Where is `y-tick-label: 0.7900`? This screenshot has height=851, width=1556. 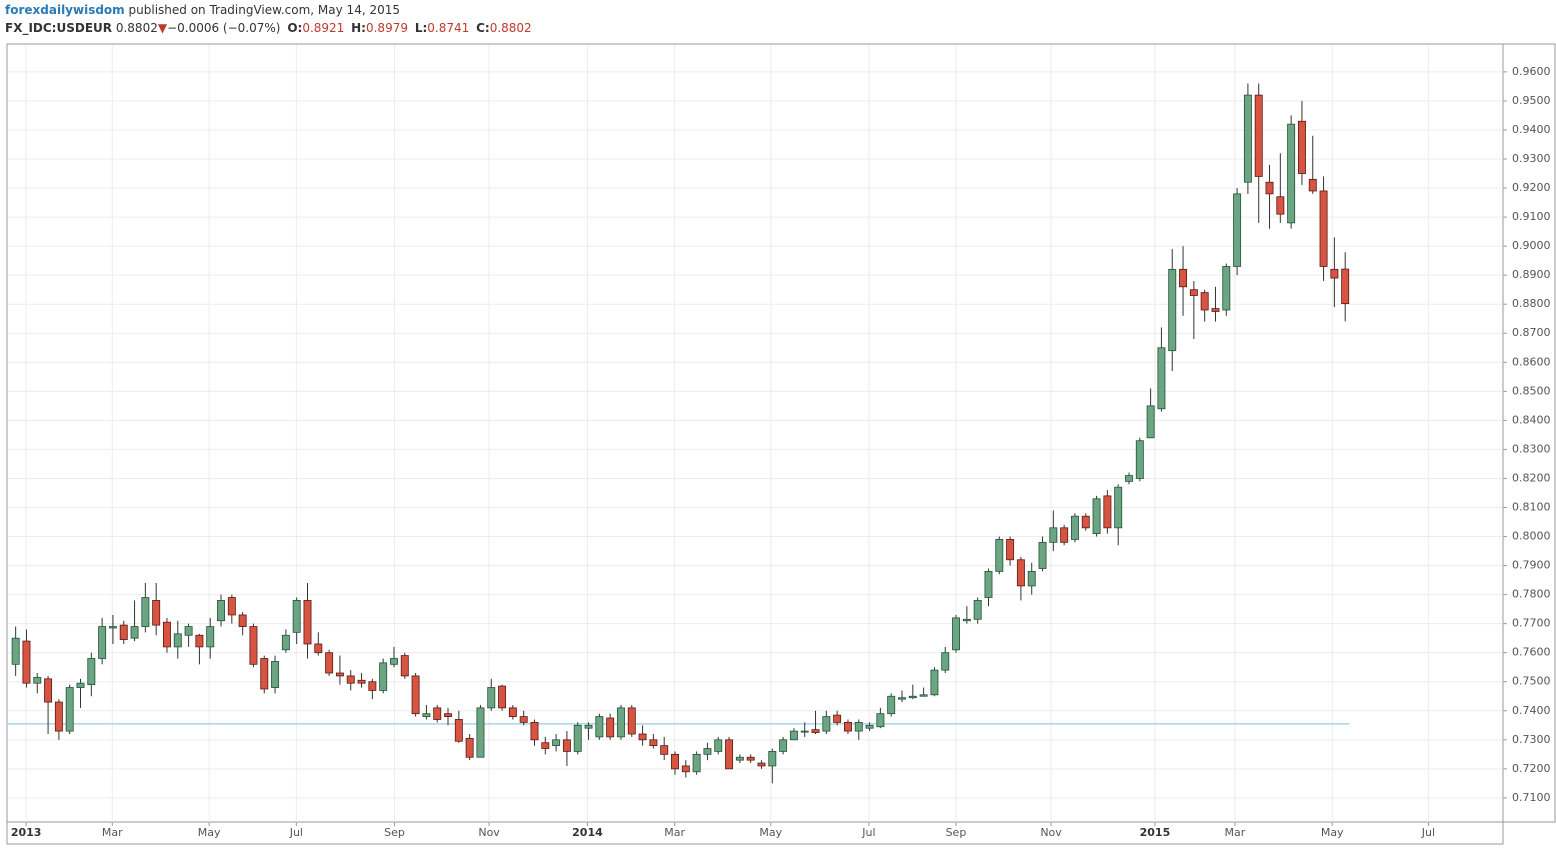
y-tick-label: 0.7900 is located at coordinates (1531, 565).